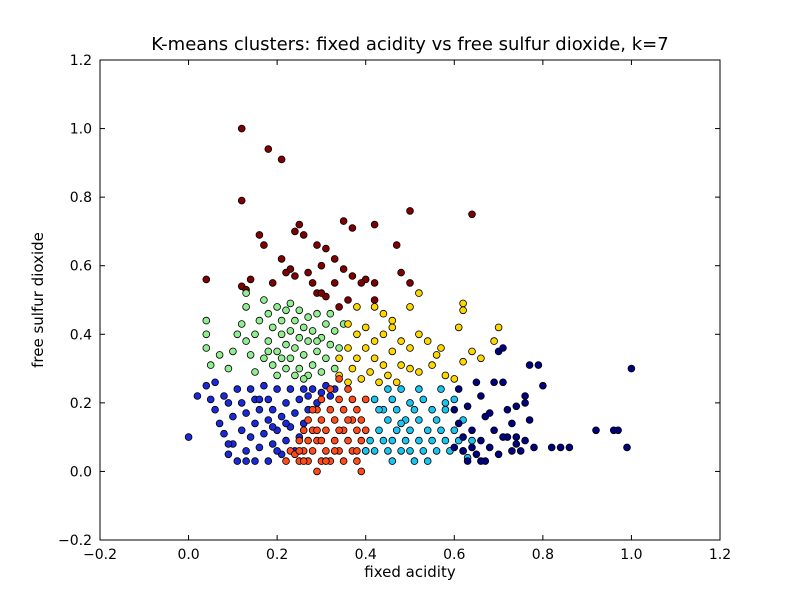 The width and height of the screenshot is (800, 600). What do you see at coordinates (100, 555) in the screenshot?
I see `x-tick-label: −0.2` at bounding box center [100, 555].